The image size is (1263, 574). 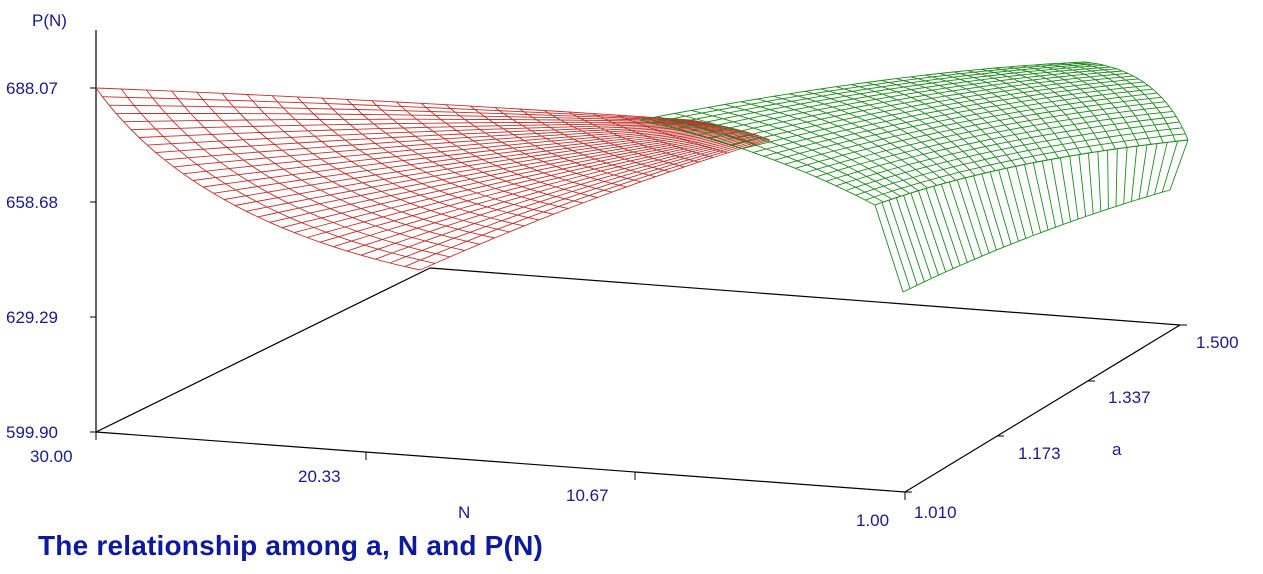 What do you see at coordinates (587, 495) in the screenshot?
I see `n-tick-label: 10.67` at bounding box center [587, 495].